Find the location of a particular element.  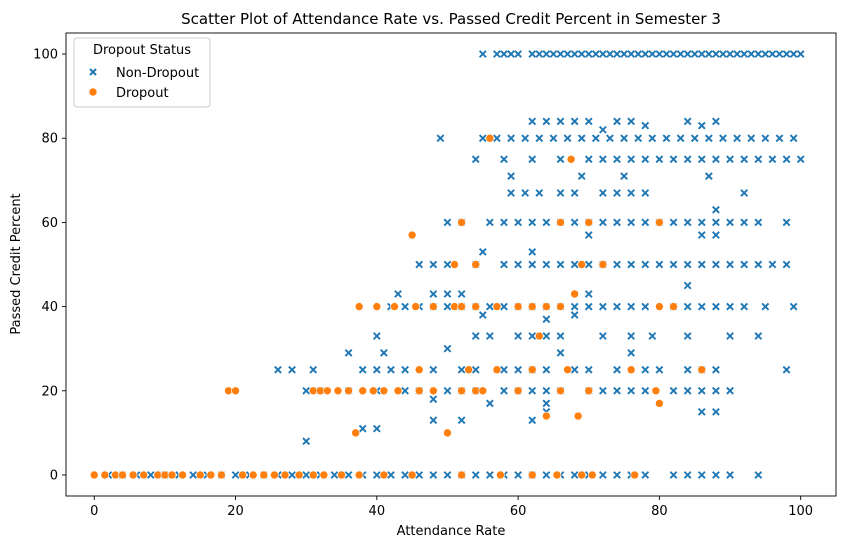

x-axis-label: Attendance Rate is located at coordinates (451, 531).